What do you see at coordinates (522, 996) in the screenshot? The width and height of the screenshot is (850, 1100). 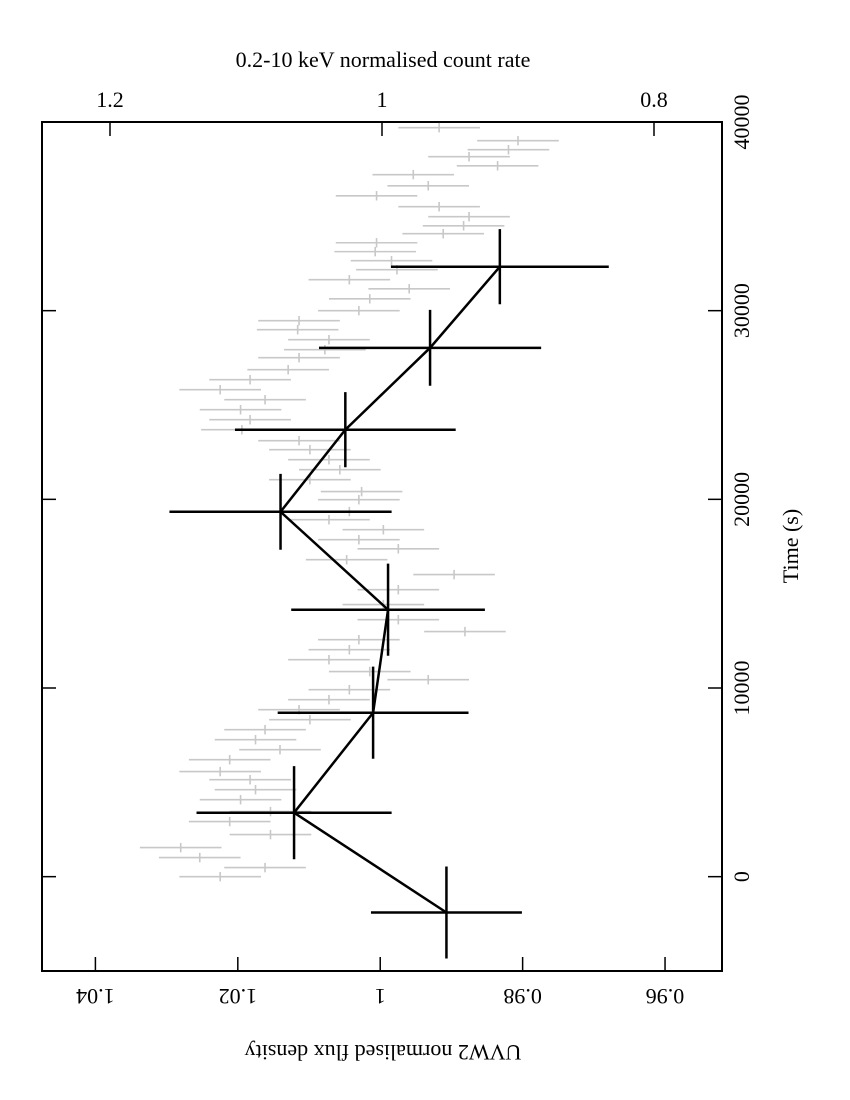 I see `x-tick-label: 0.98` at bounding box center [522, 996].